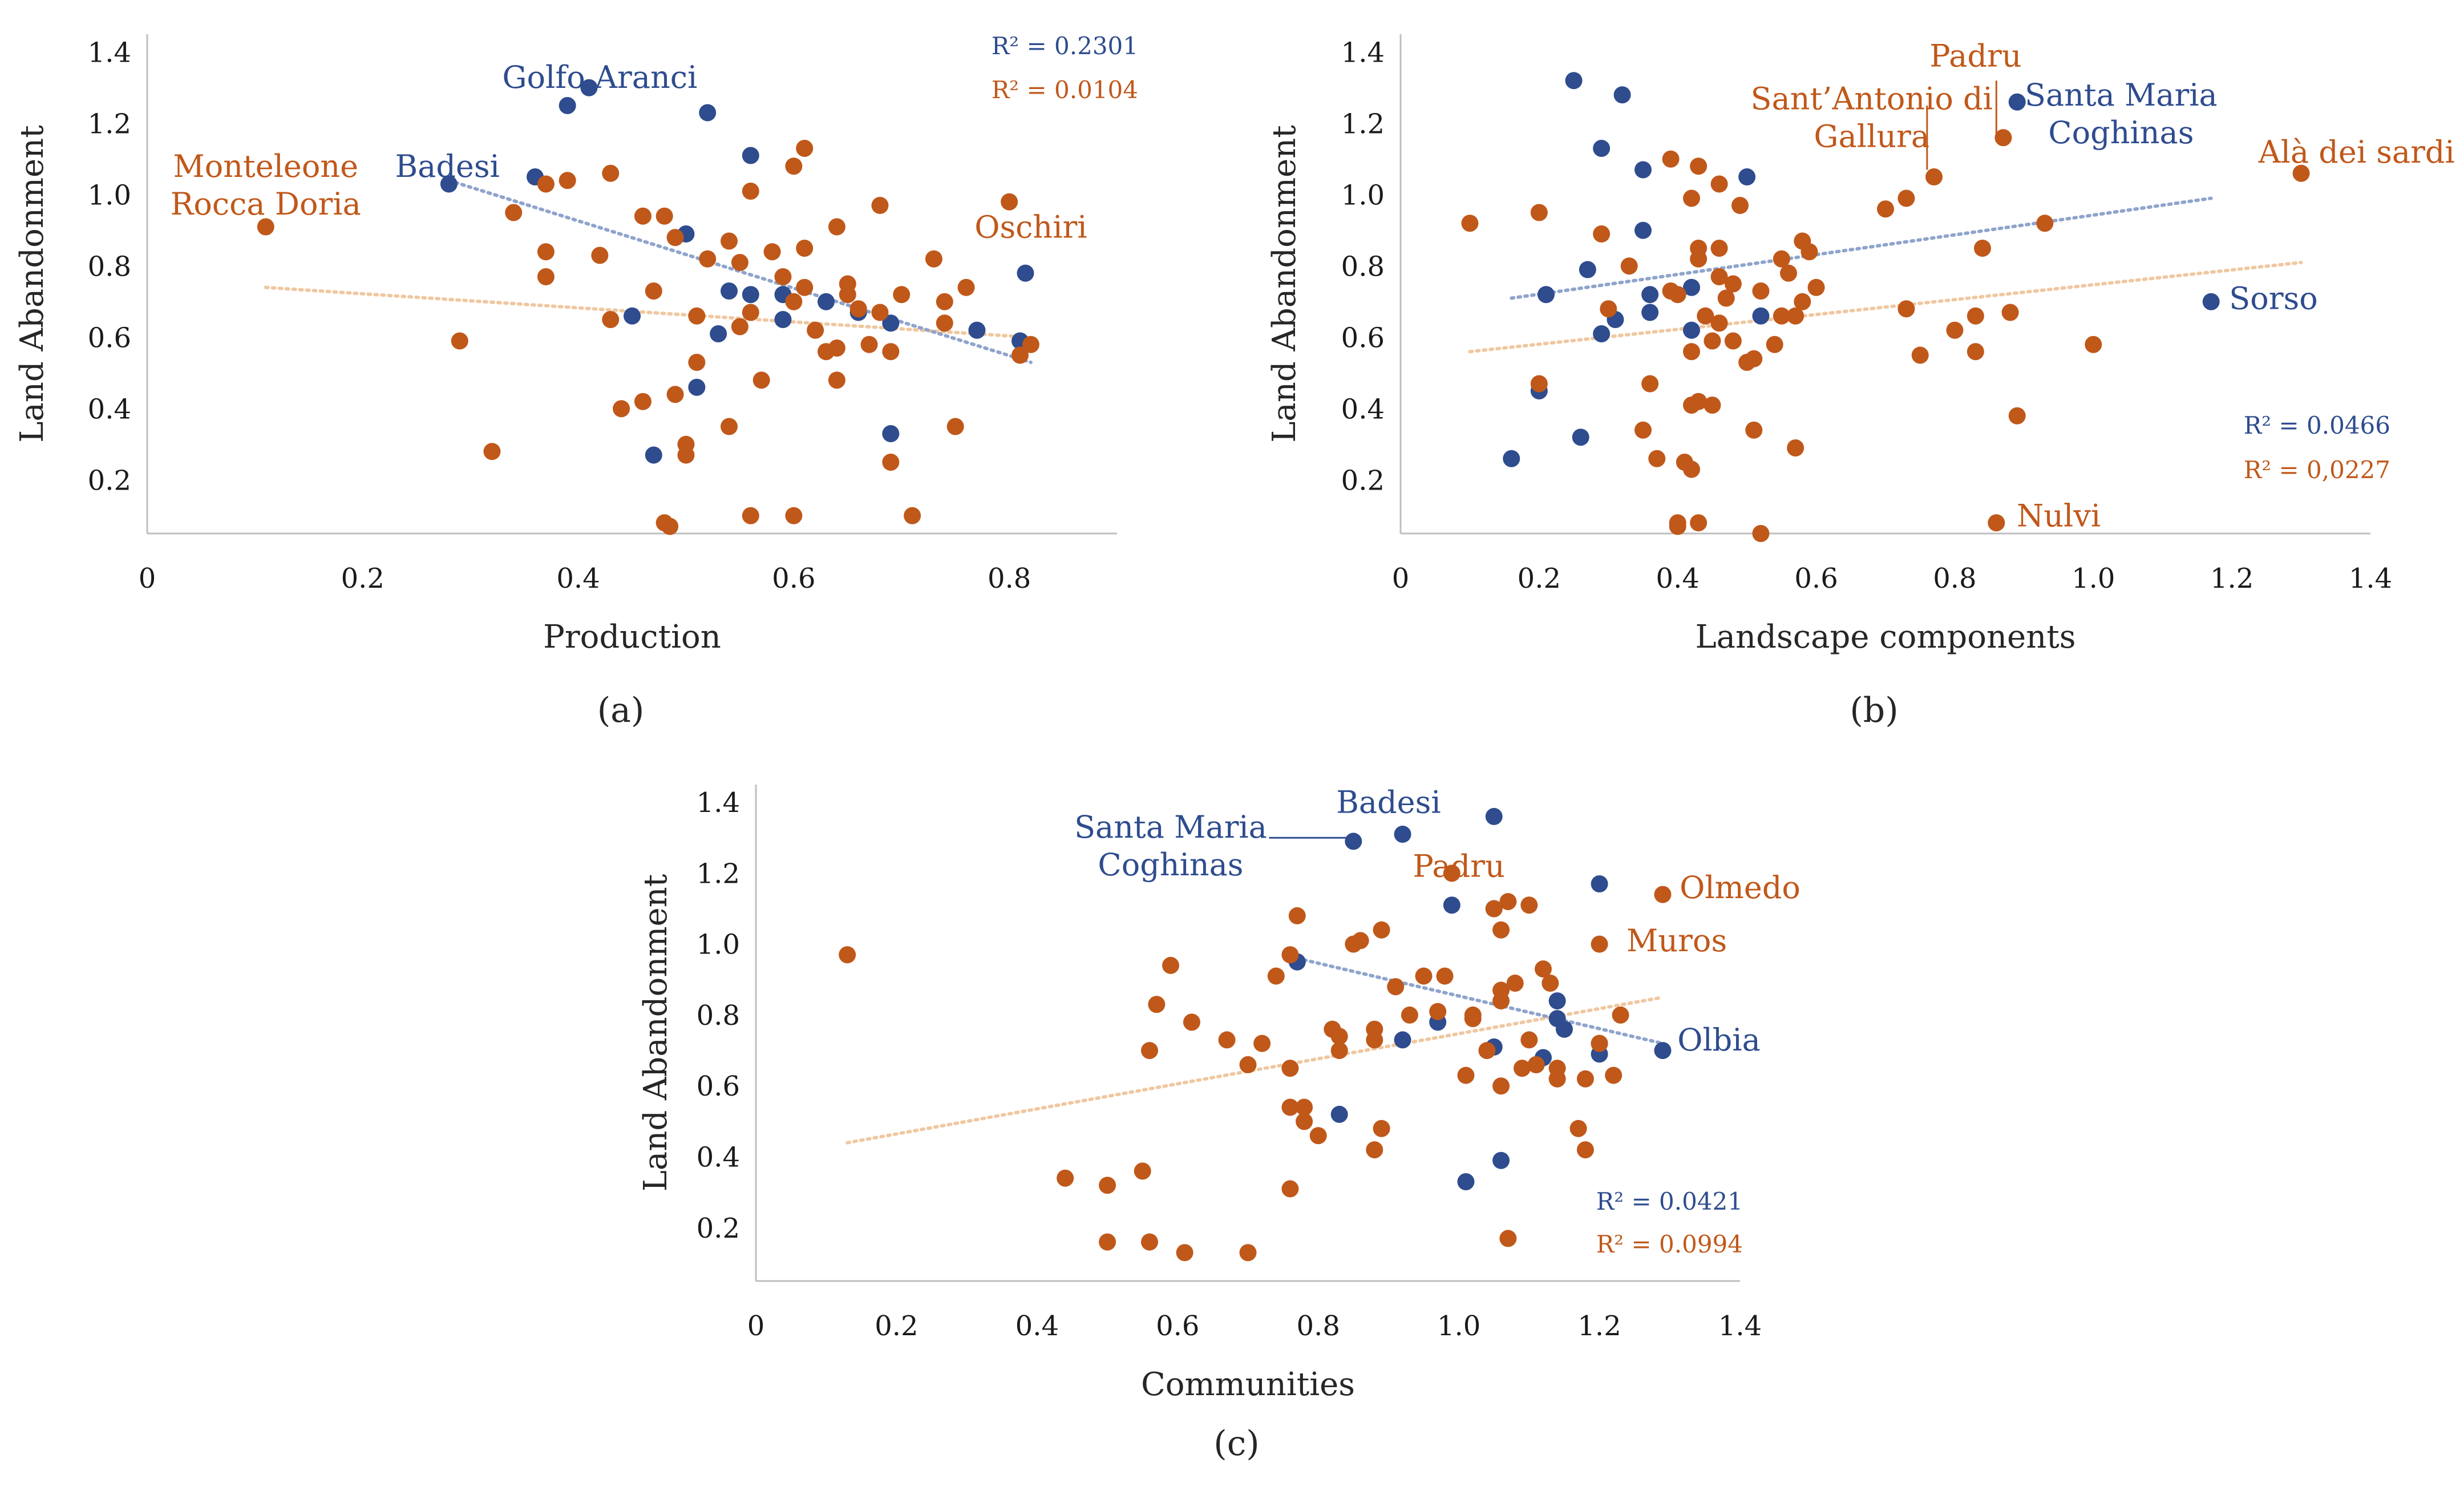 The width and height of the screenshot is (2464, 1487). What do you see at coordinates (2273, 298) in the screenshot?
I see `point-annotation-label: Sorso` at bounding box center [2273, 298].